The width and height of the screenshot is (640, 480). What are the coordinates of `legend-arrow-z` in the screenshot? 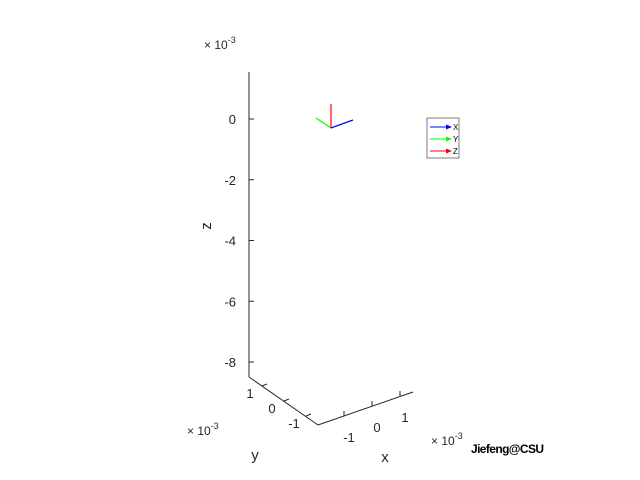 It's located at (449, 151).